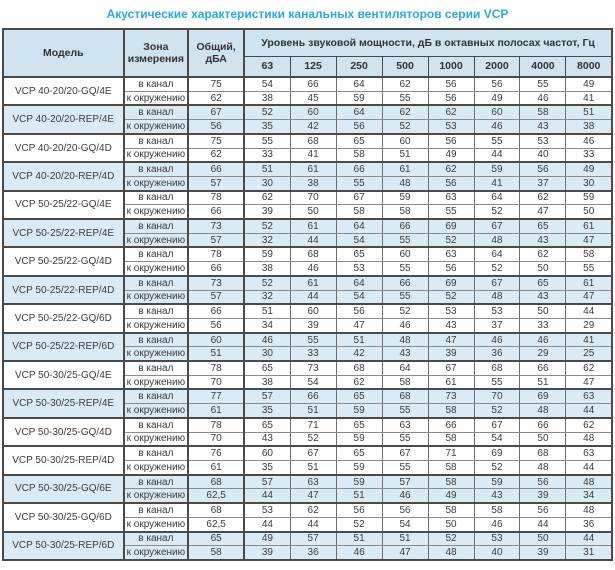 The width and height of the screenshot is (615, 570). I want to click on band-level-cell: 71, so click(451, 453).